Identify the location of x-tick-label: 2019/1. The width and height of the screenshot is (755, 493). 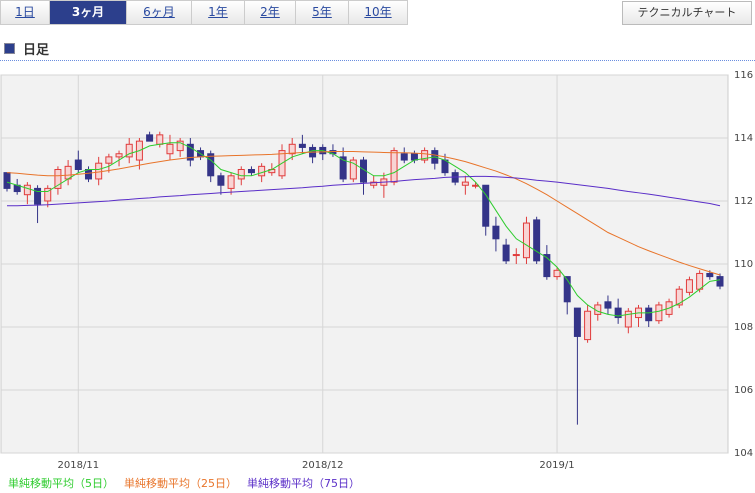
(556, 465).